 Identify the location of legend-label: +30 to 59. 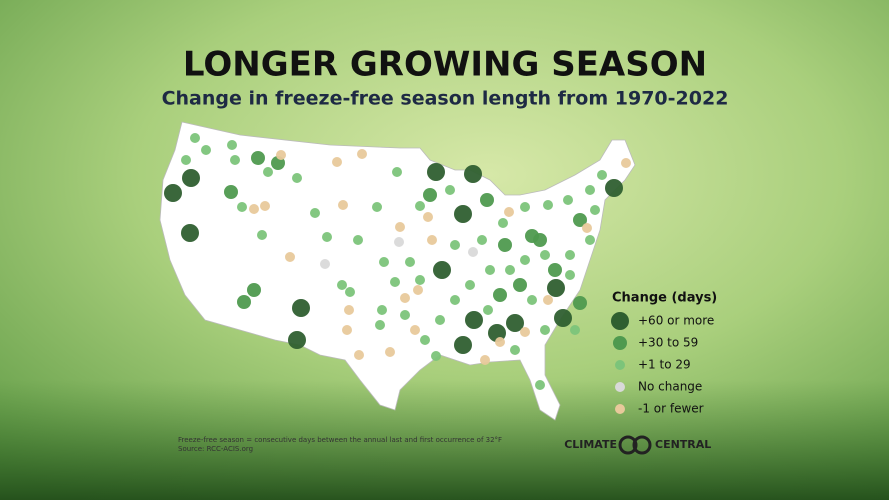
(668, 343).